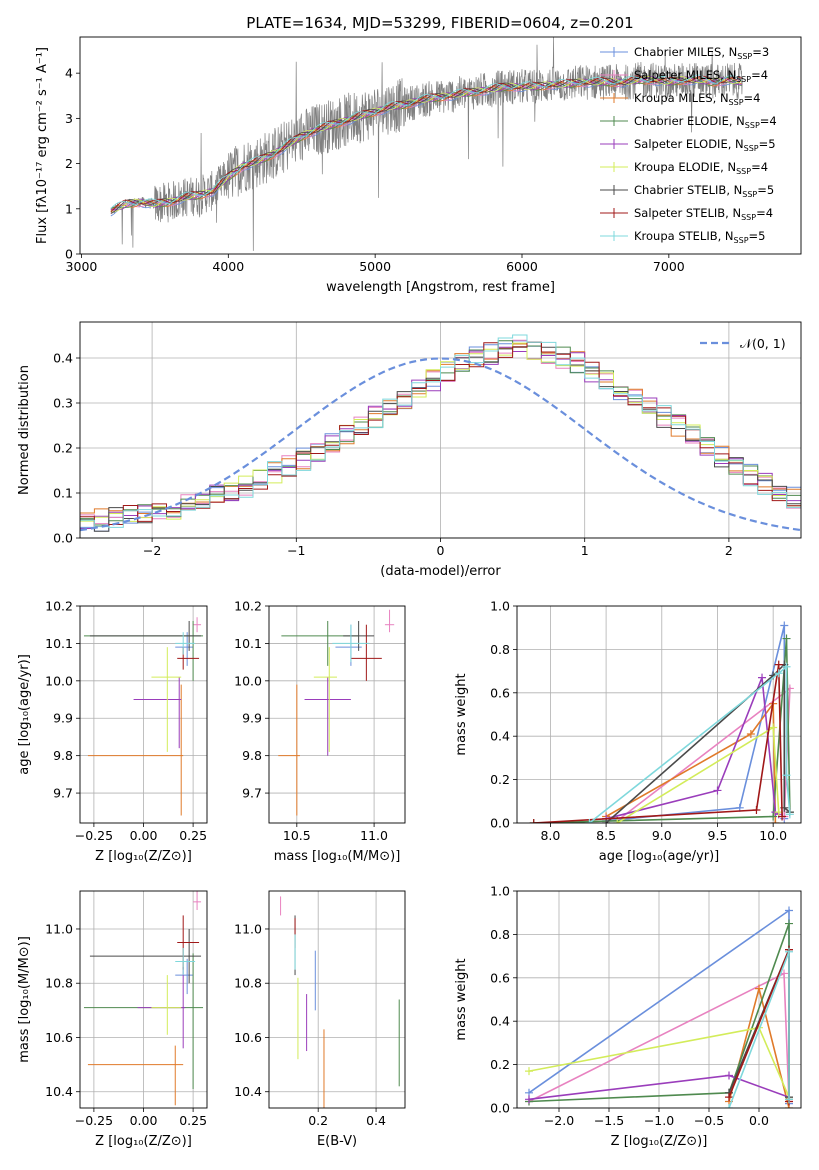 The image size is (819, 1170). What do you see at coordinates (461, 999) in the screenshot?
I see `y-axis-label: mass weight` at bounding box center [461, 999].